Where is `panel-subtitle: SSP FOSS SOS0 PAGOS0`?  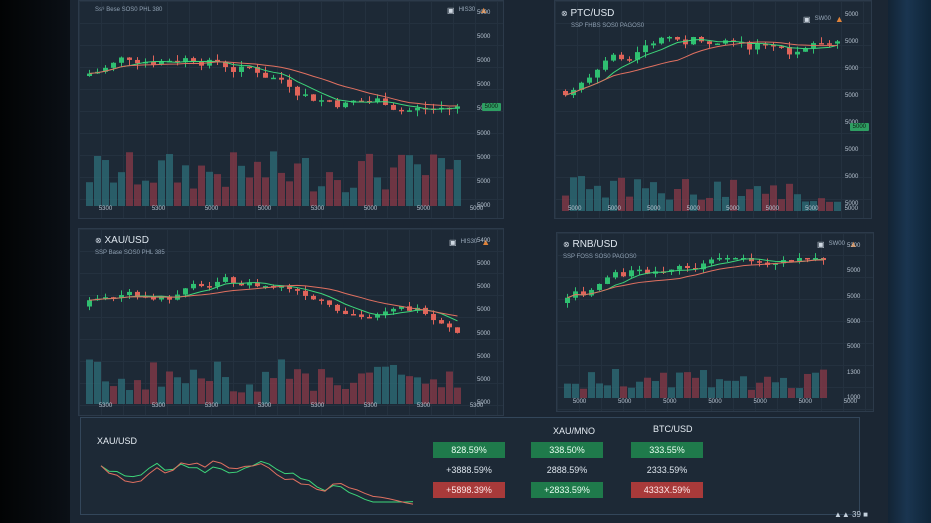 panel-subtitle: SSP FOSS SOS0 PAGOS0 is located at coordinates (600, 257).